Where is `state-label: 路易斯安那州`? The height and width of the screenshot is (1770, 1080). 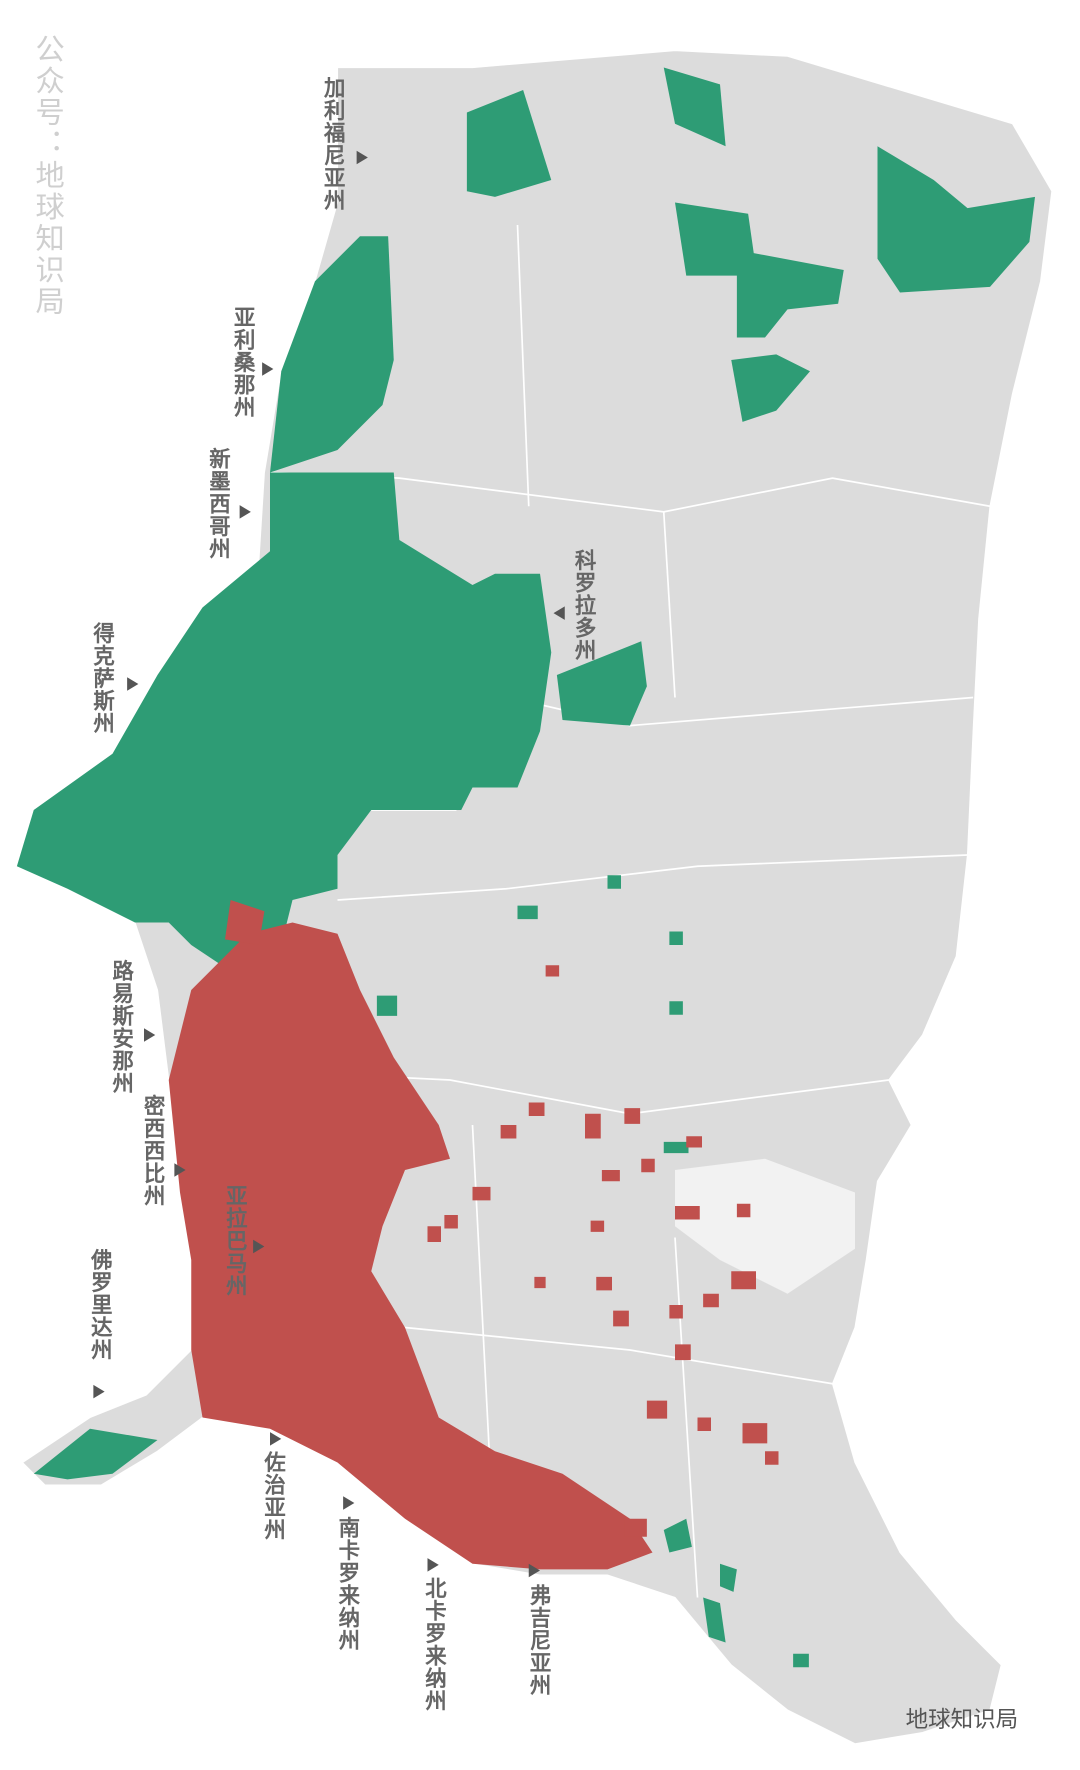
state-label: 路易斯安那州 is located at coordinates (121, 1027).